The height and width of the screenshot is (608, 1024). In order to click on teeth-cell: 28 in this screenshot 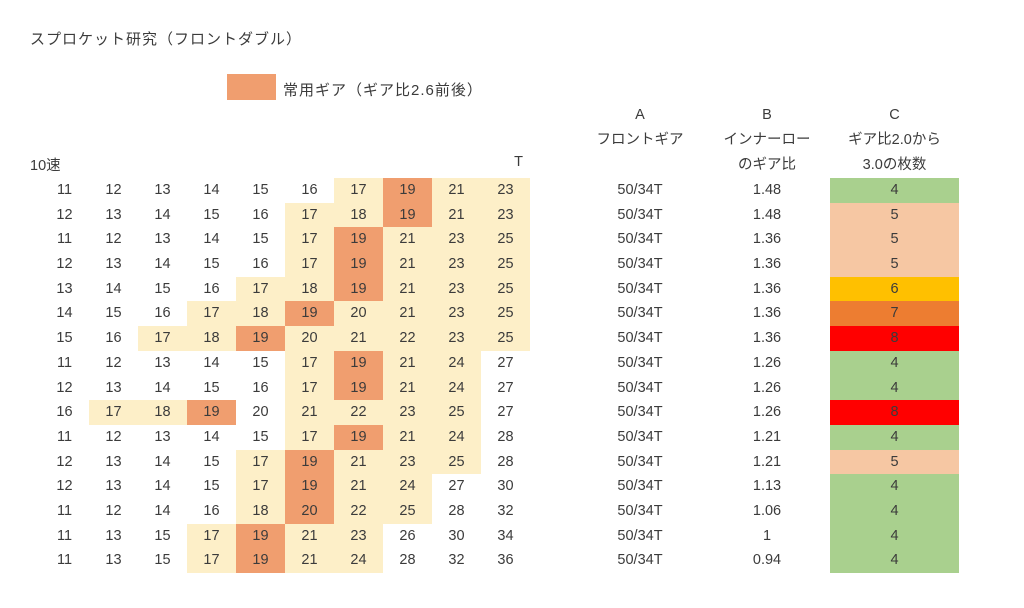, I will do `click(505, 461)`.